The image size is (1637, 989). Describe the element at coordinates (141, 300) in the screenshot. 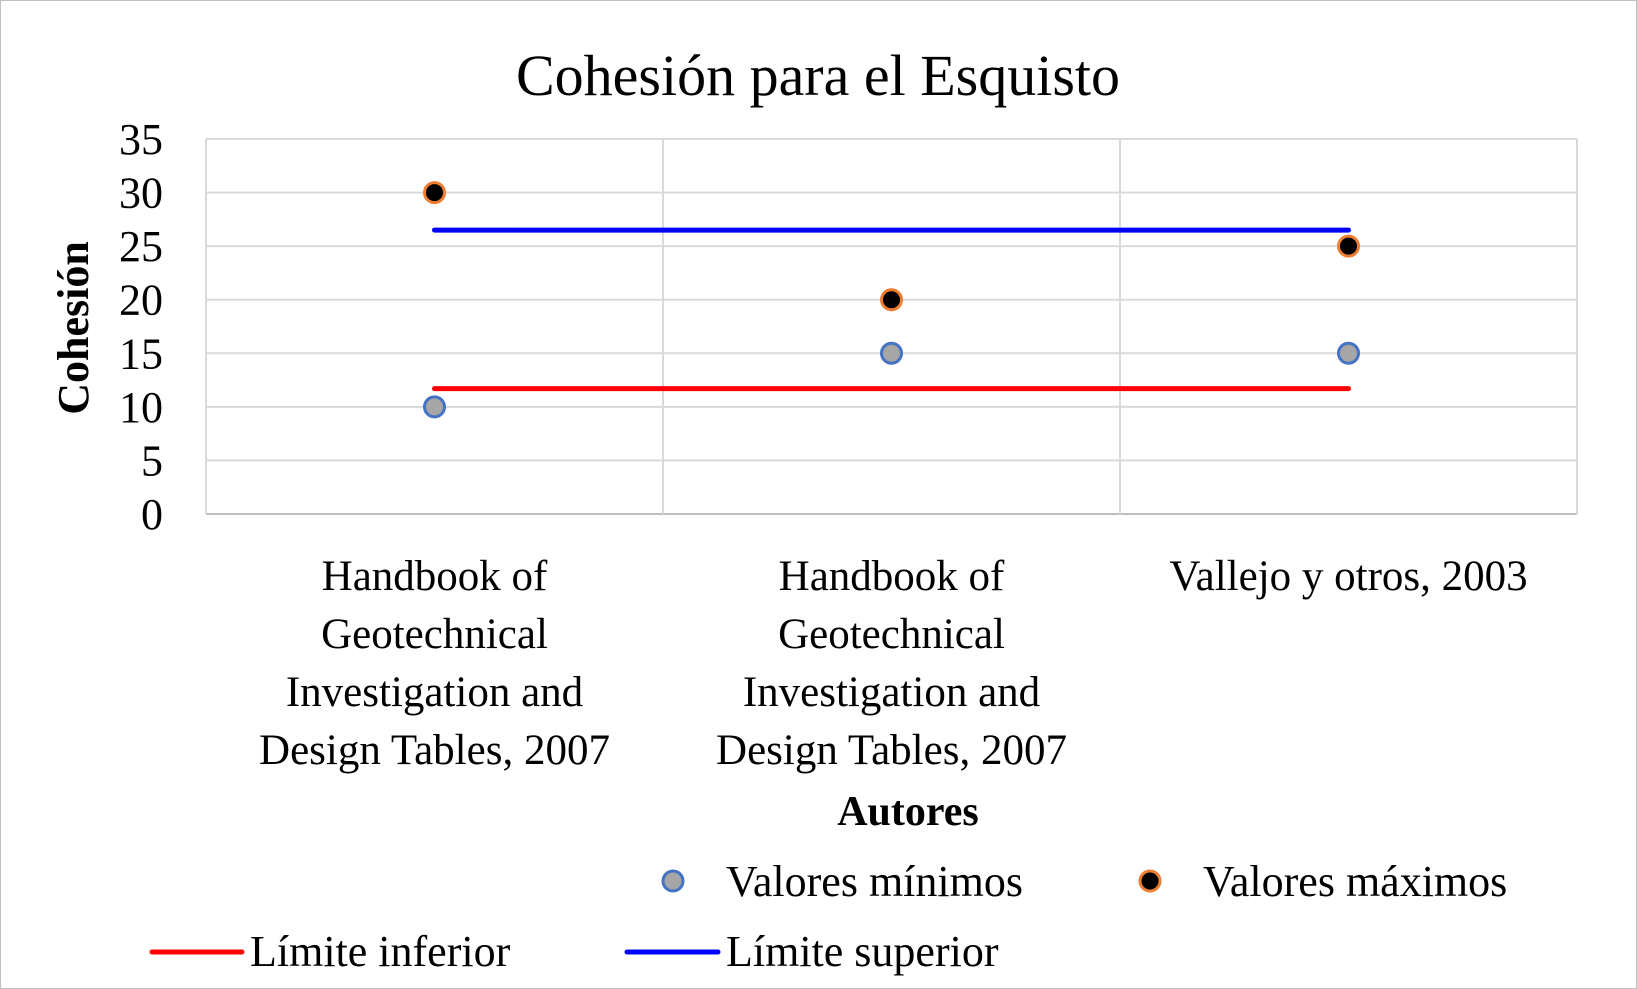

I see `y-tick-label: 20` at that location.